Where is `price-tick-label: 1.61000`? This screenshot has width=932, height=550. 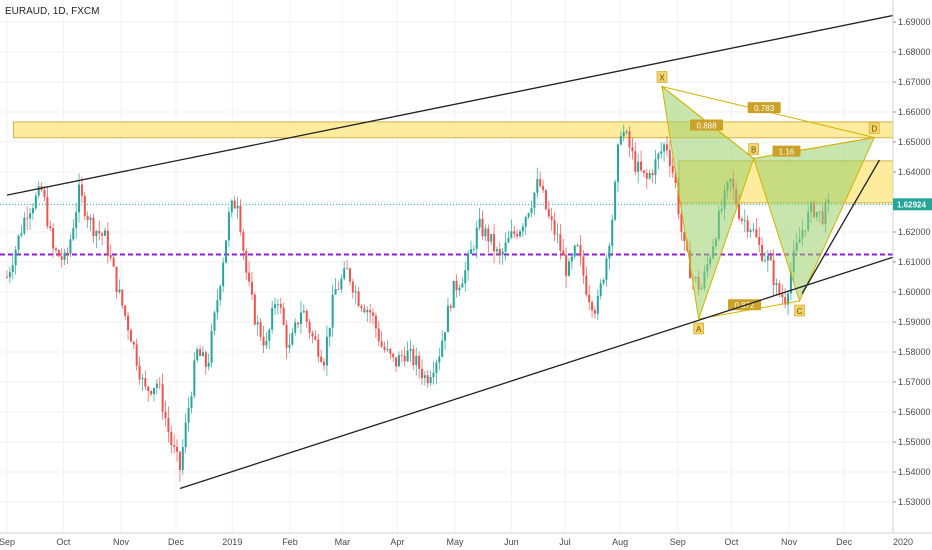
price-tick-label: 1.61000 is located at coordinates (914, 262).